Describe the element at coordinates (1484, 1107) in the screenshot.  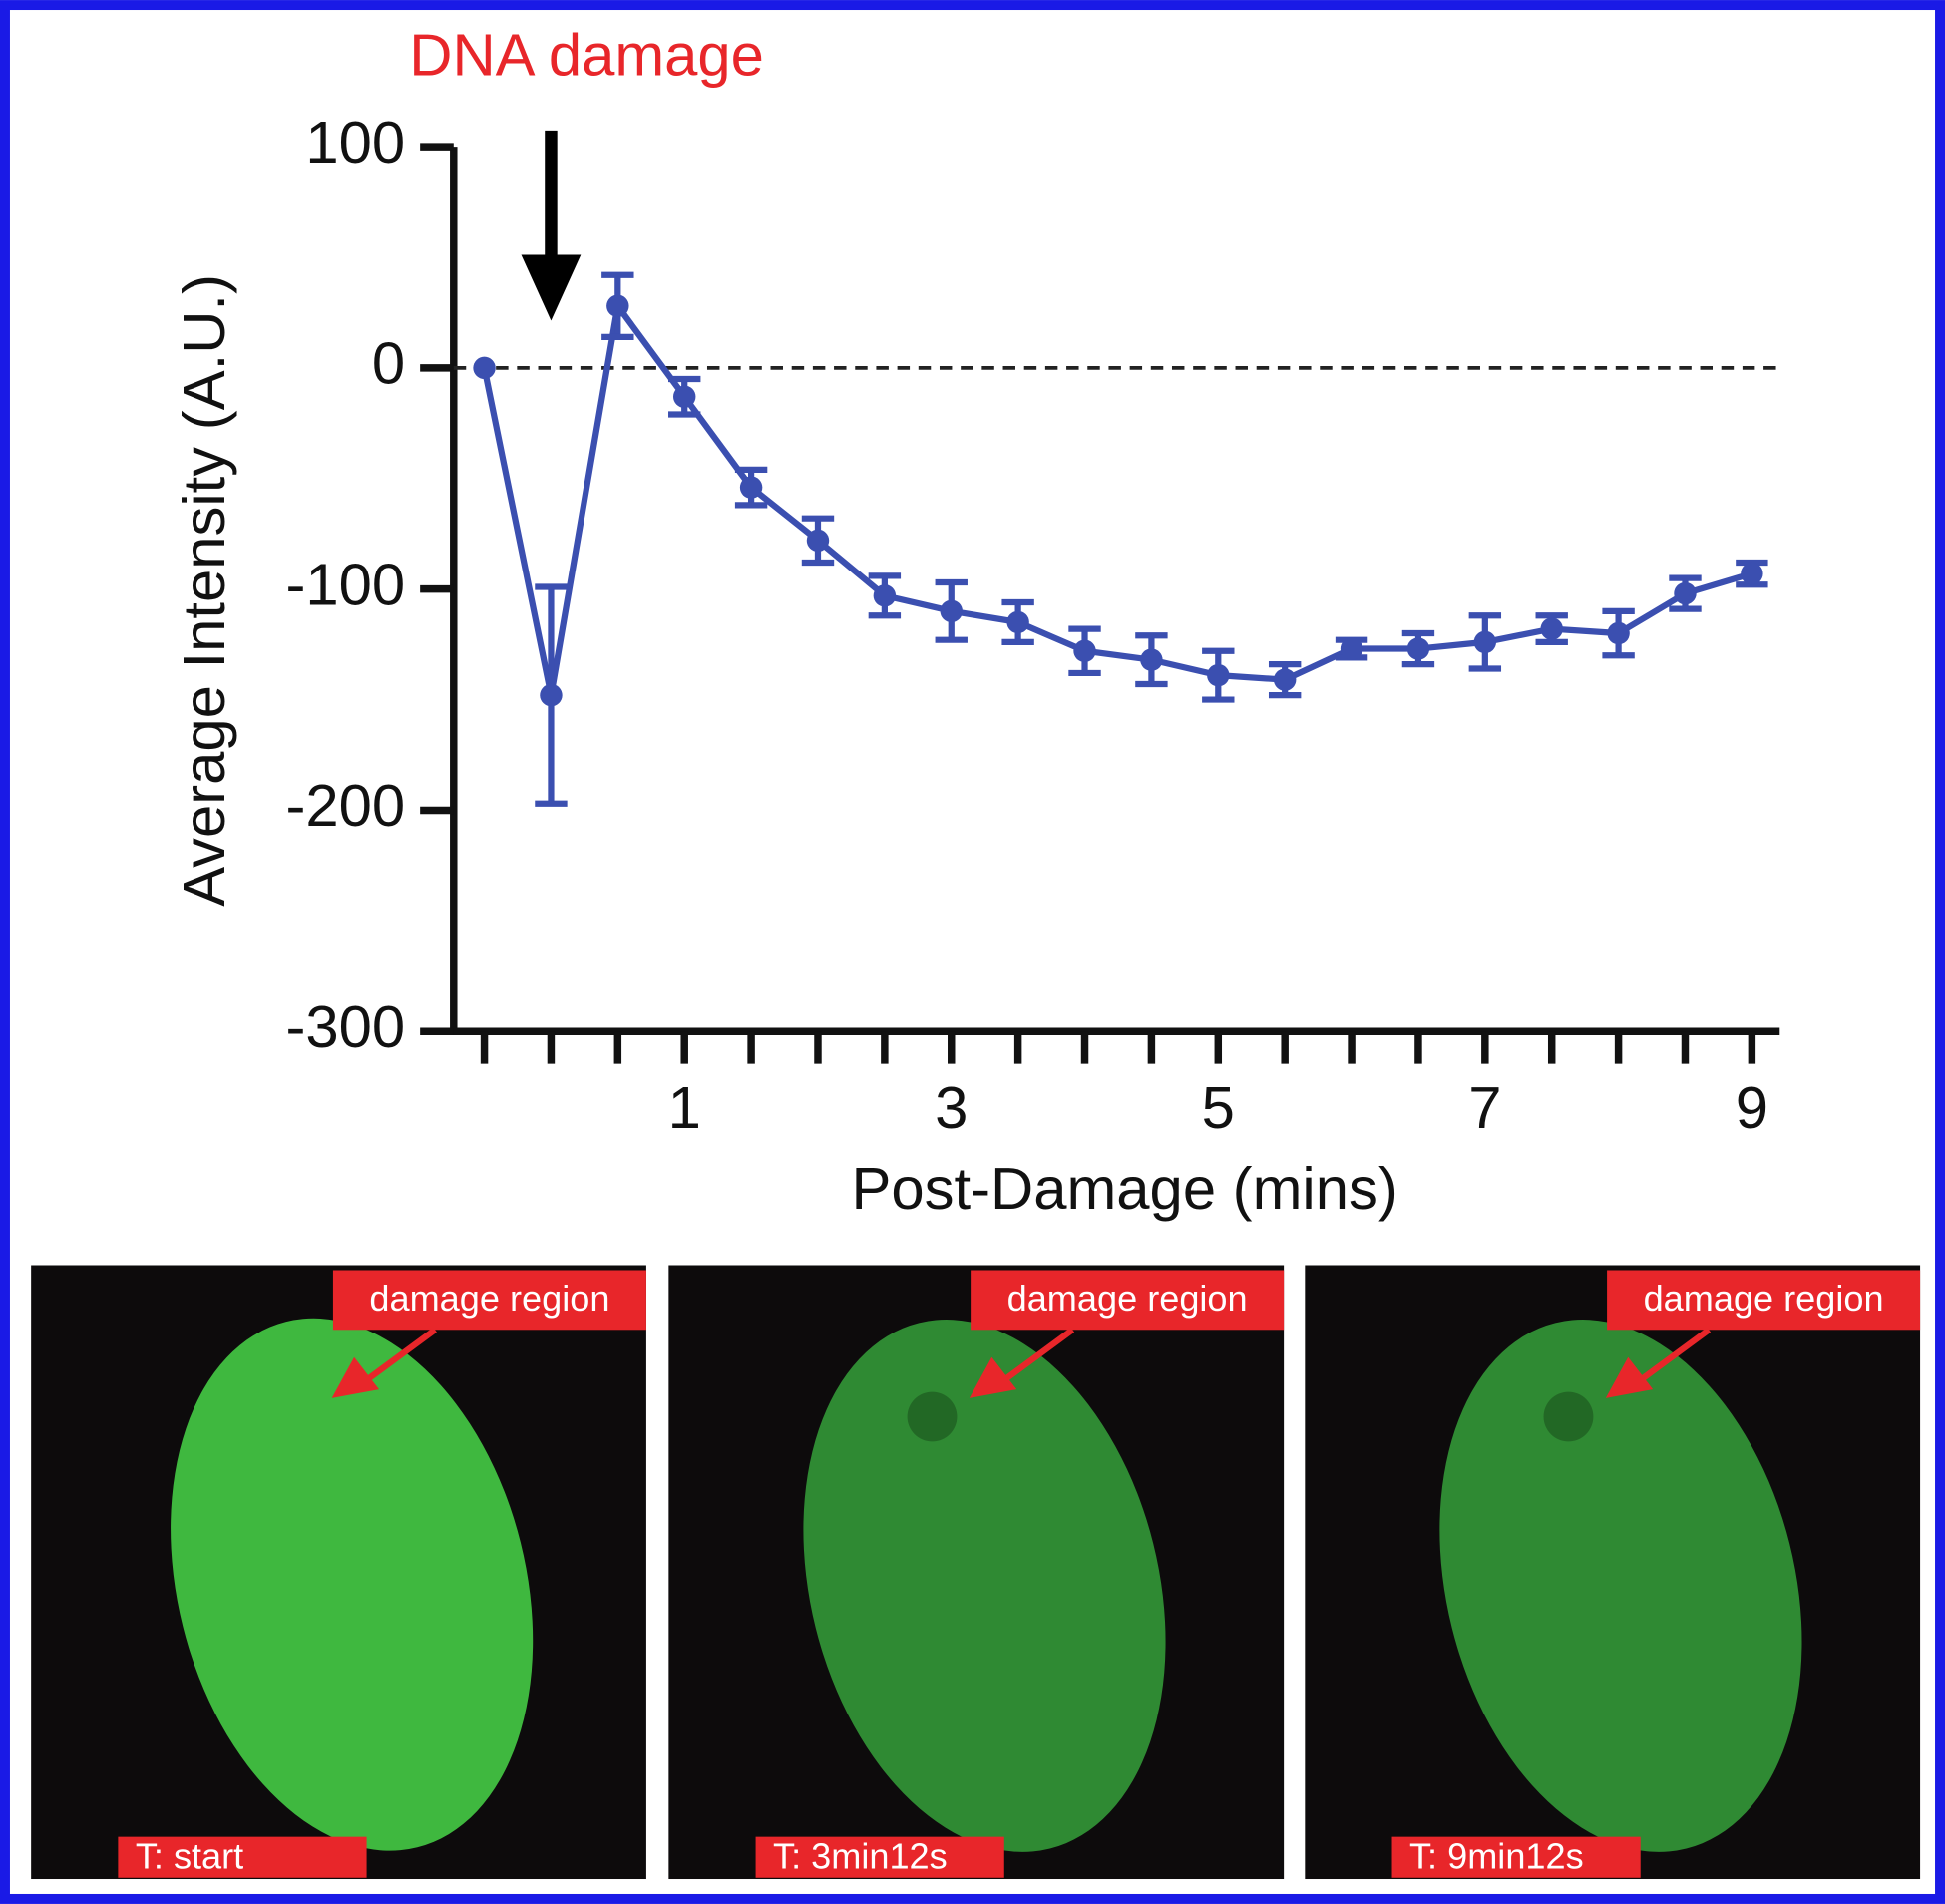
I see `x-tick-label: 7` at that location.